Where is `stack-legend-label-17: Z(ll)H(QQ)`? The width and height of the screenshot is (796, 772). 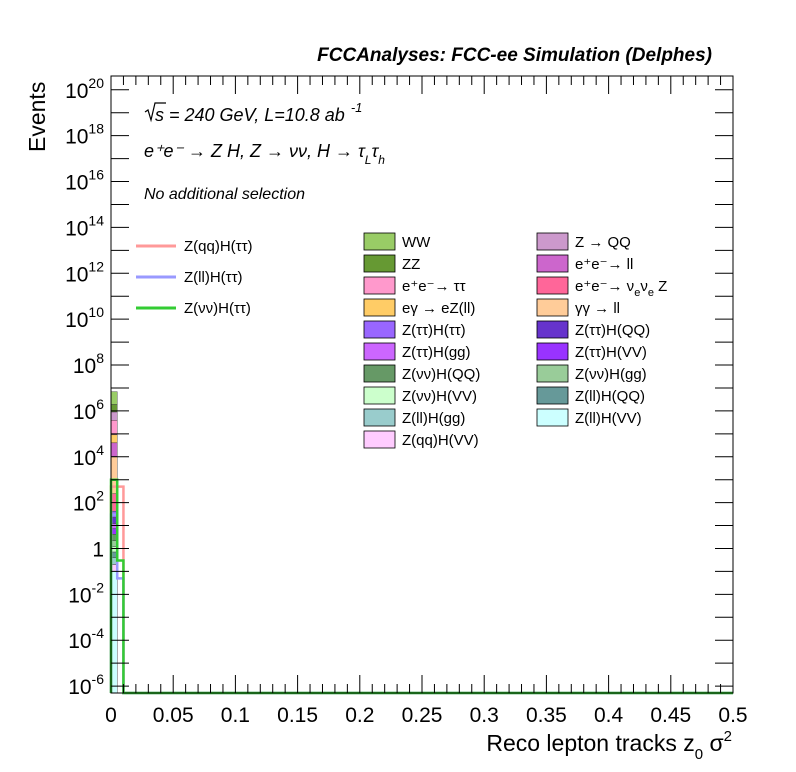
stack-legend-label-17: Z(ll)H(QQ) is located at coordinates (610, 396).